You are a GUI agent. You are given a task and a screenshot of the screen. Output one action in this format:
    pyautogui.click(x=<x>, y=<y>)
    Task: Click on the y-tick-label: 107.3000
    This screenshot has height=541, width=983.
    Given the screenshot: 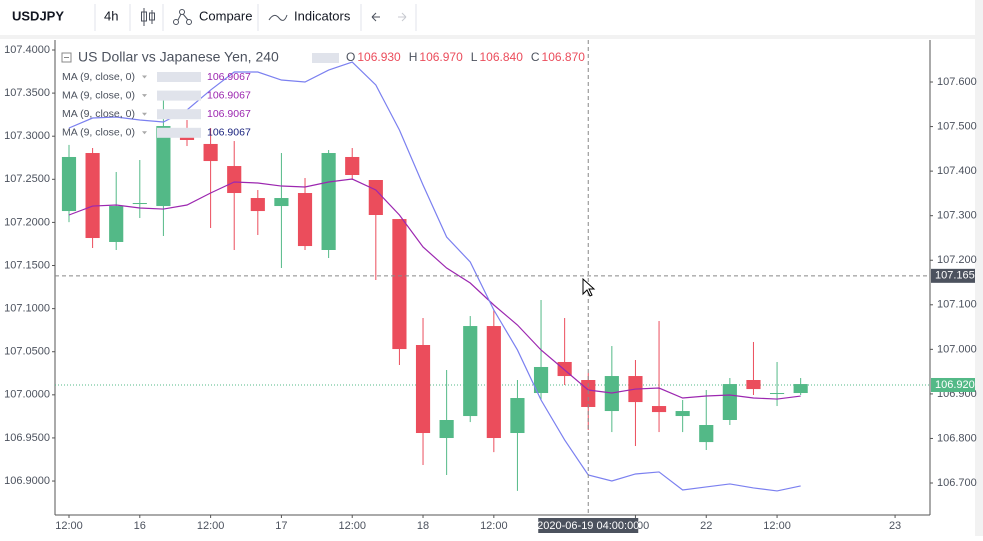 What is the action you would take?
    pyautogui.click(x=27, y=136)
    